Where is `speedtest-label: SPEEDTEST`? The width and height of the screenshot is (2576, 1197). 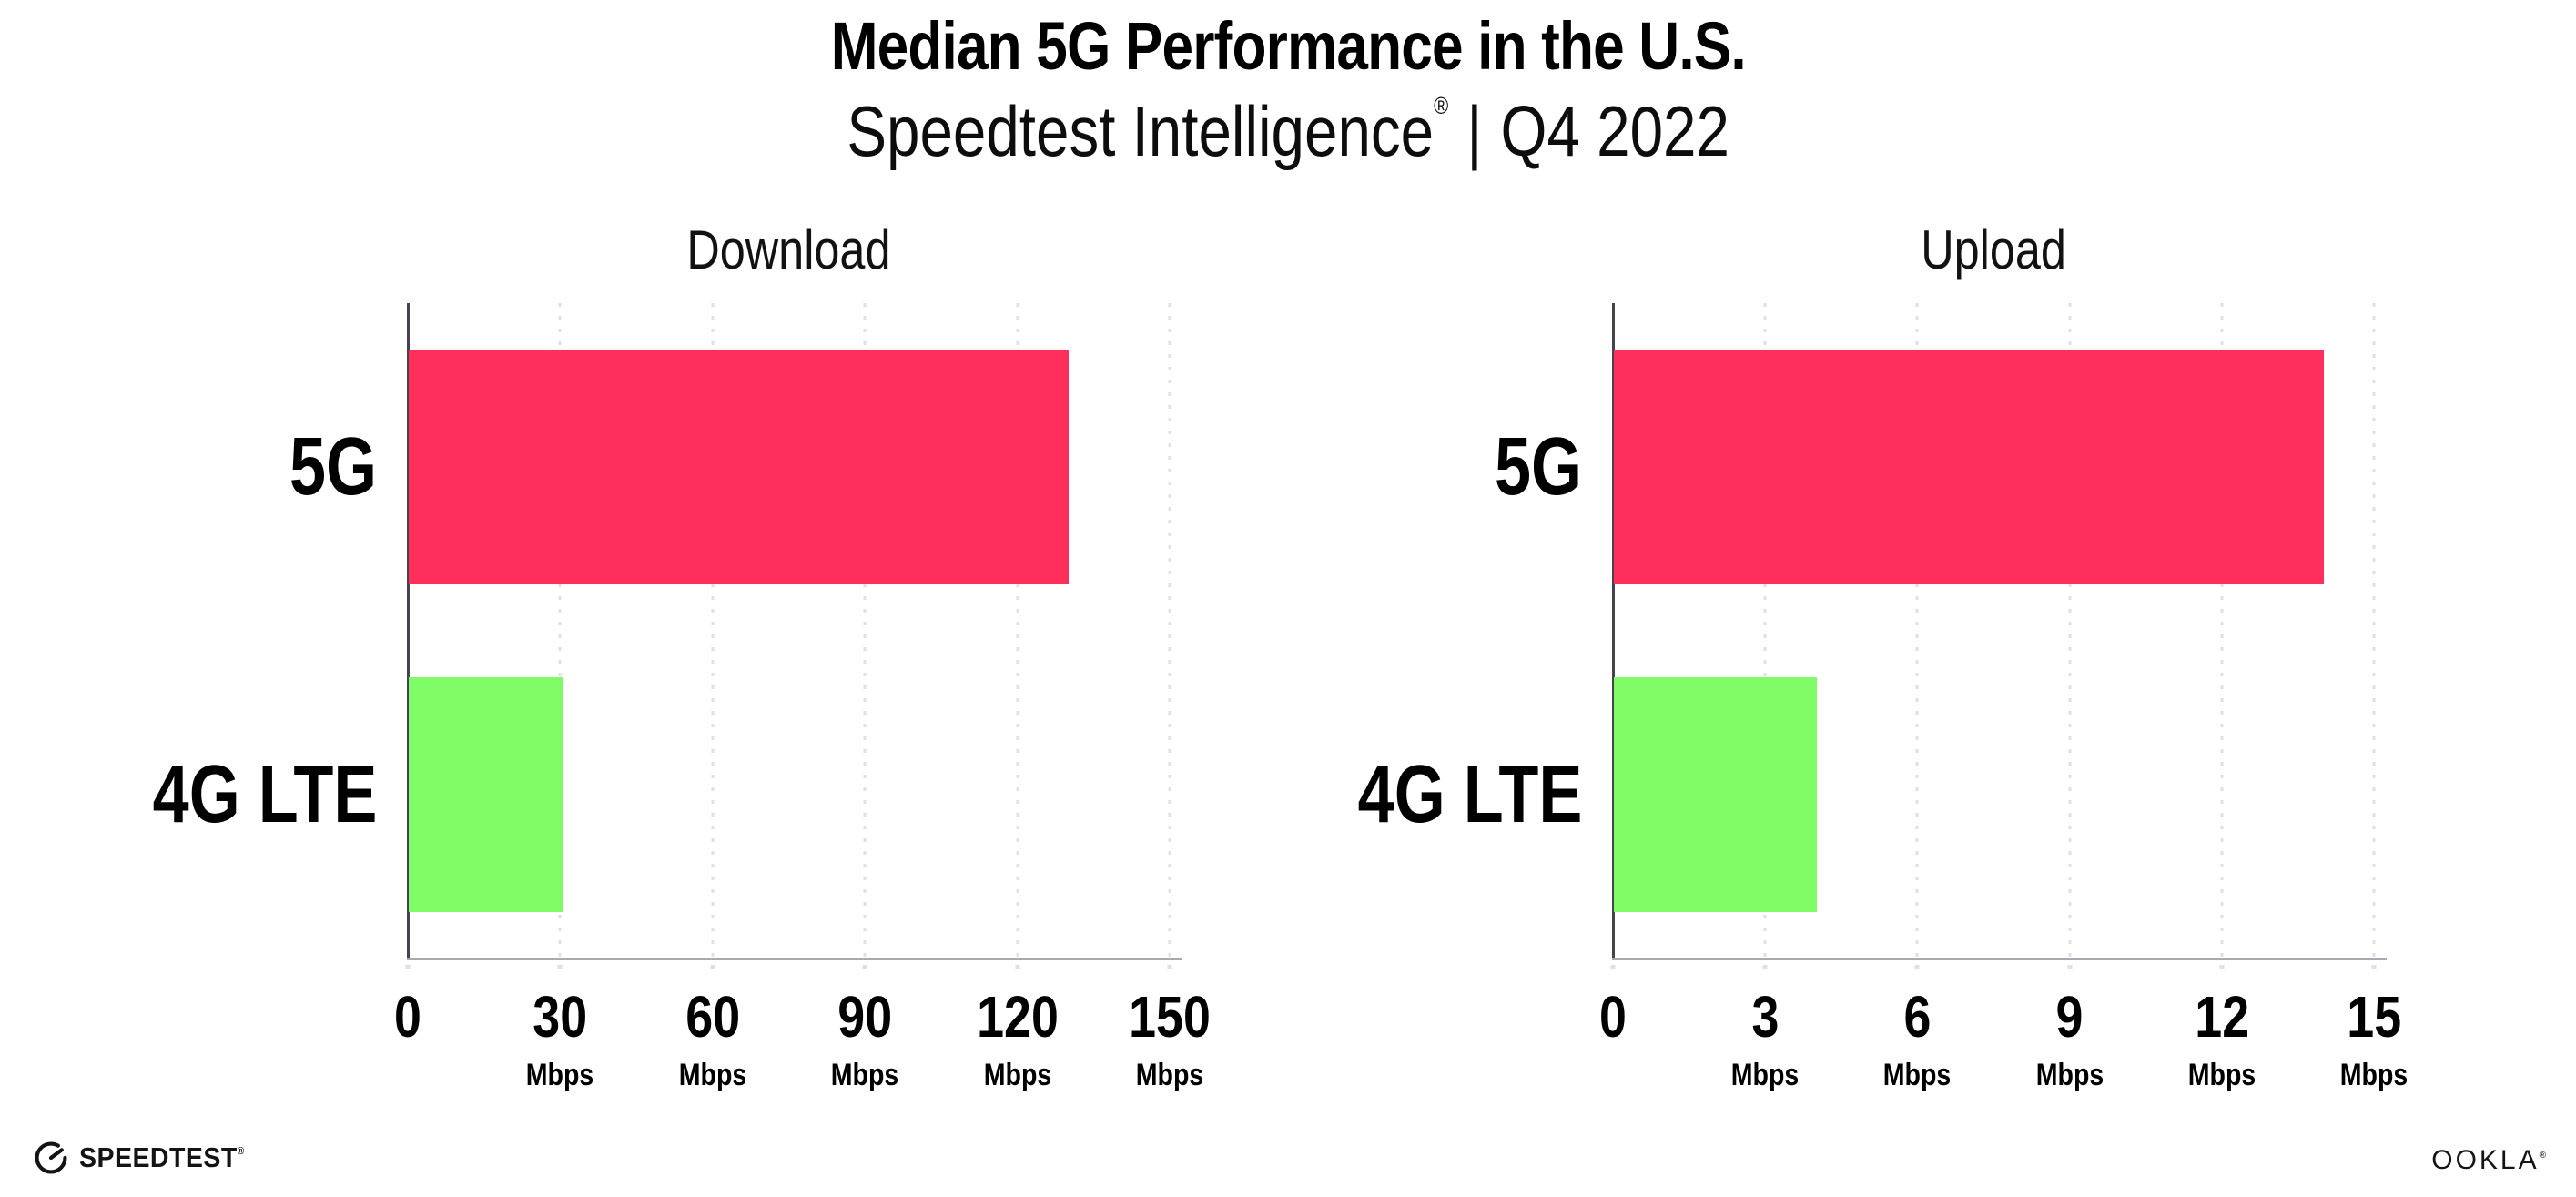 speedtest-label: SPEEDTEST is located at coordinates (158, 1157).